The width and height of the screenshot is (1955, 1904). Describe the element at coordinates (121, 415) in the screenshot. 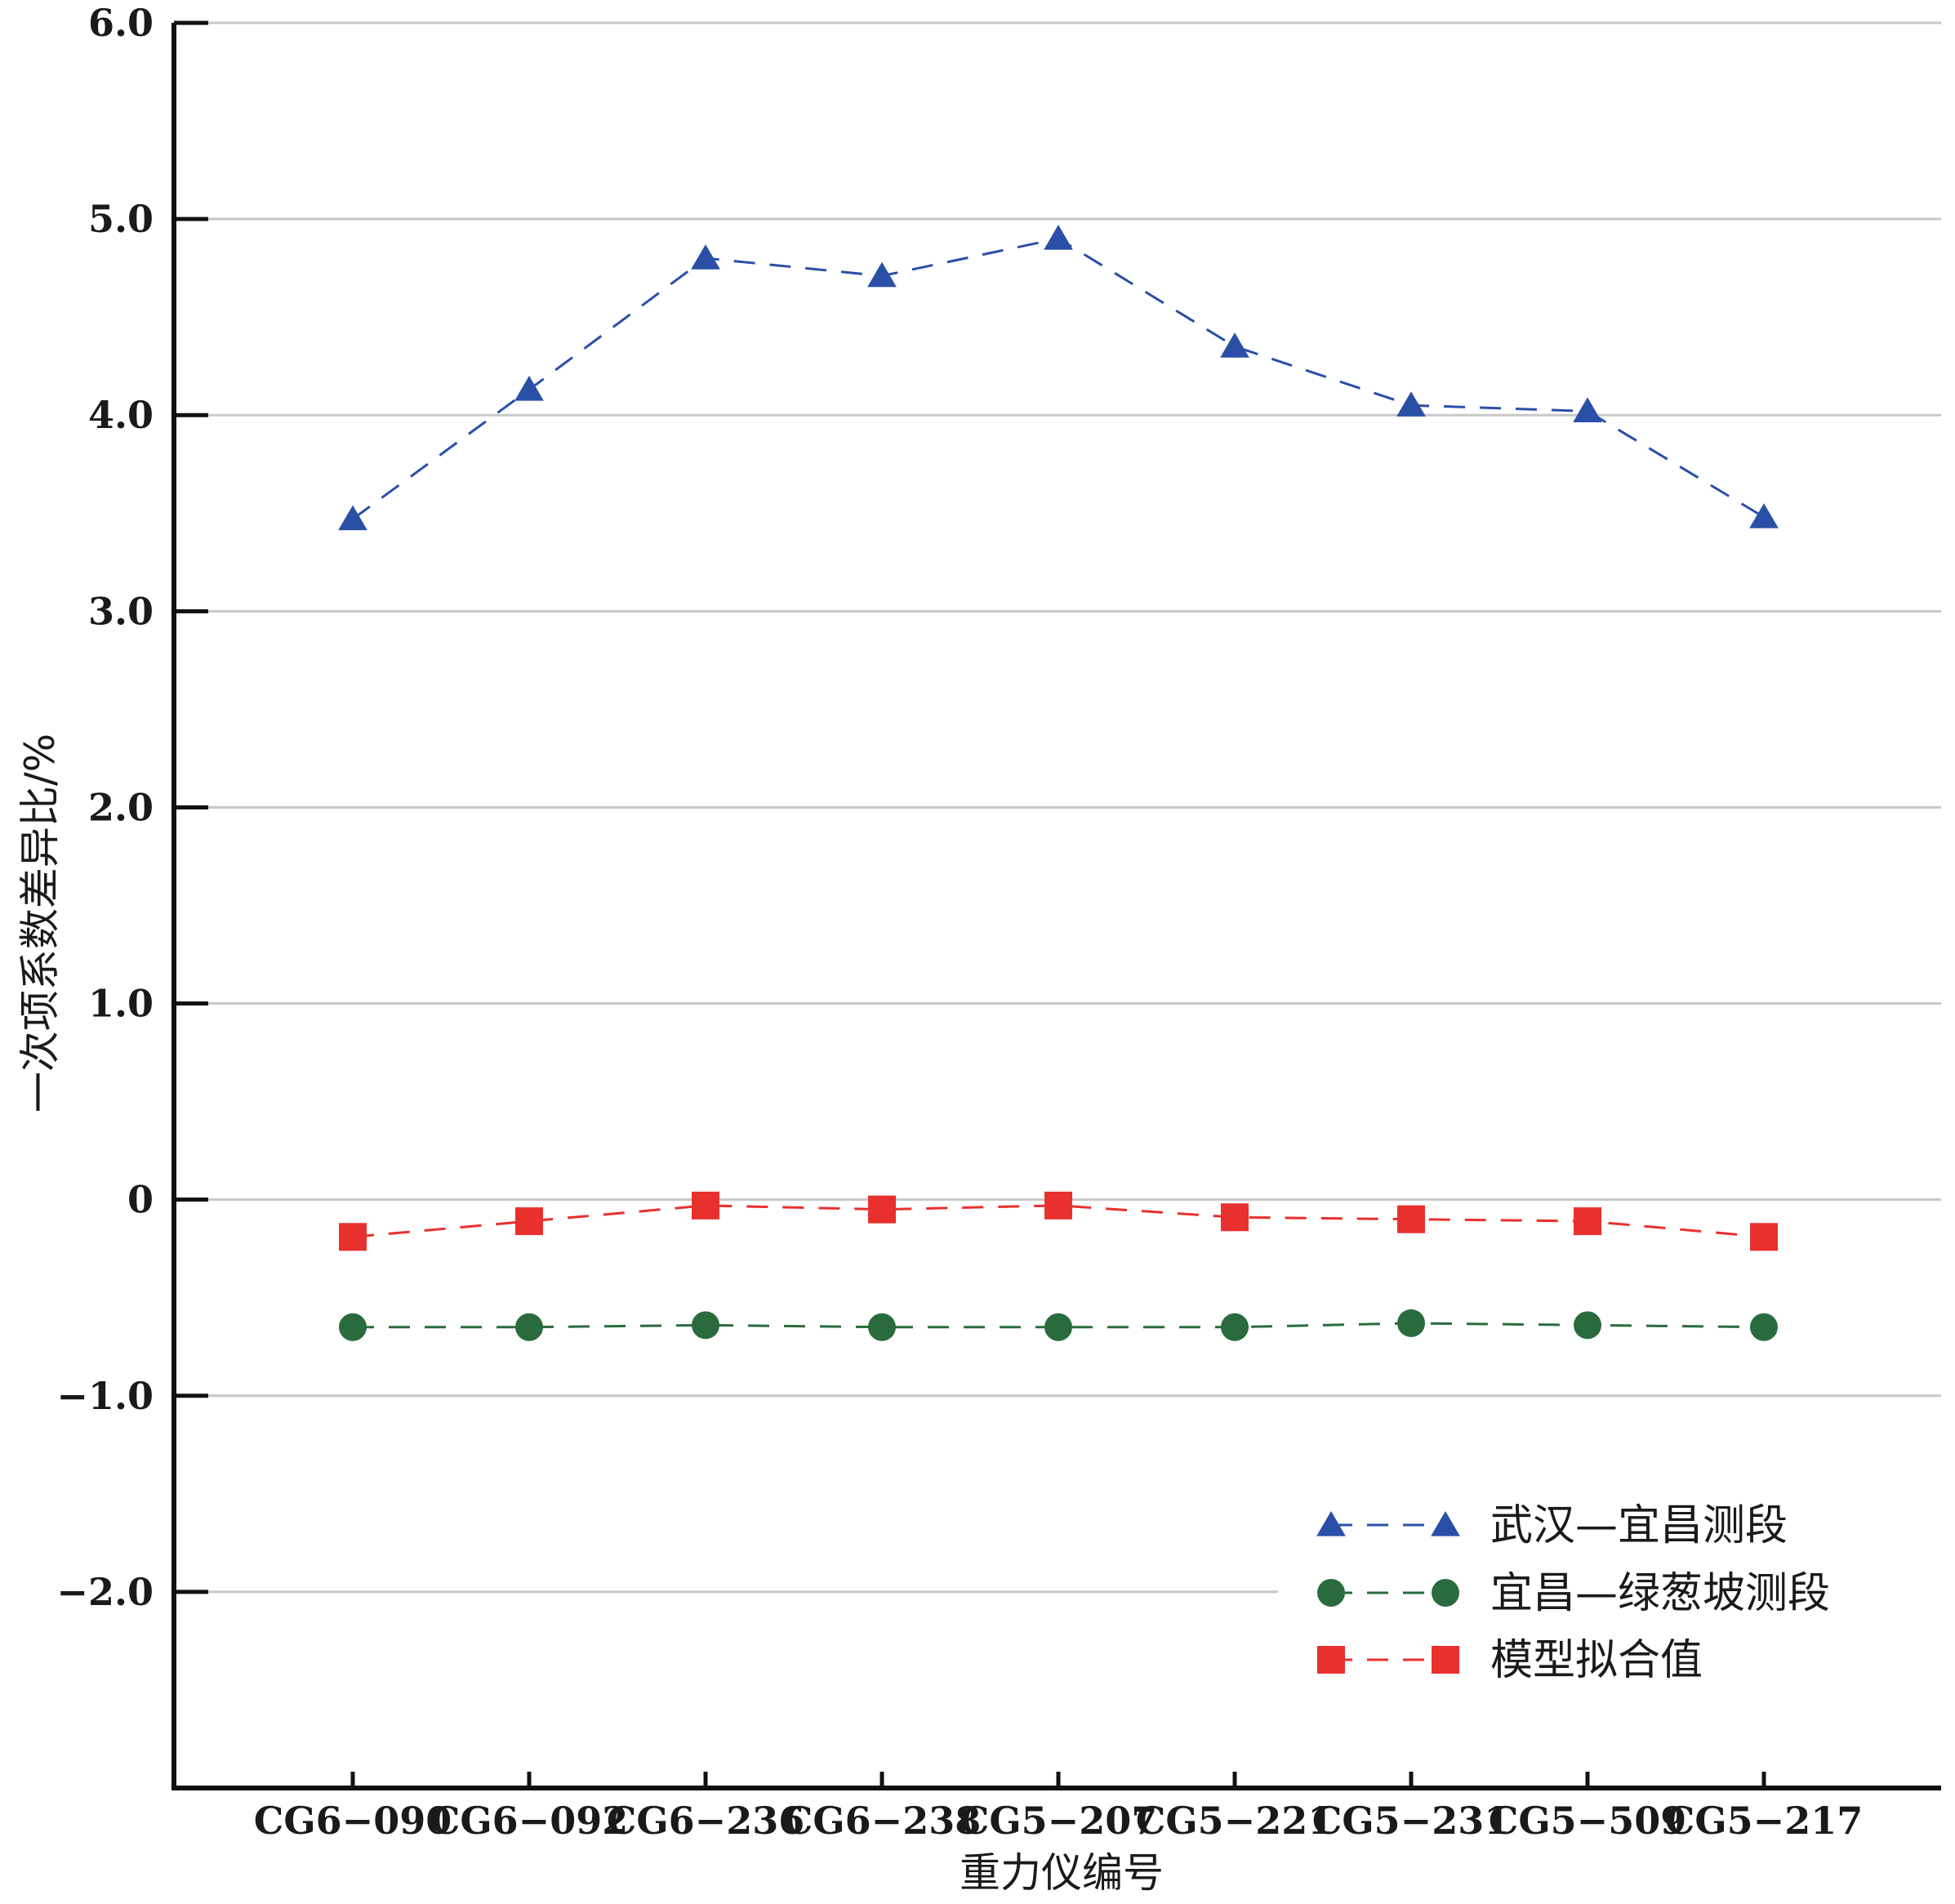

I see `y-tick-label: 4.0` at that location.